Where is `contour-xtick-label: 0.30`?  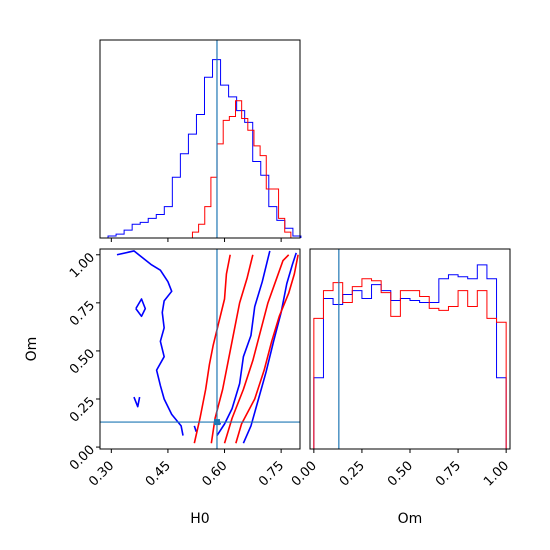
contour-xtick-label: 0.30 is located at coordinates (101, 473).